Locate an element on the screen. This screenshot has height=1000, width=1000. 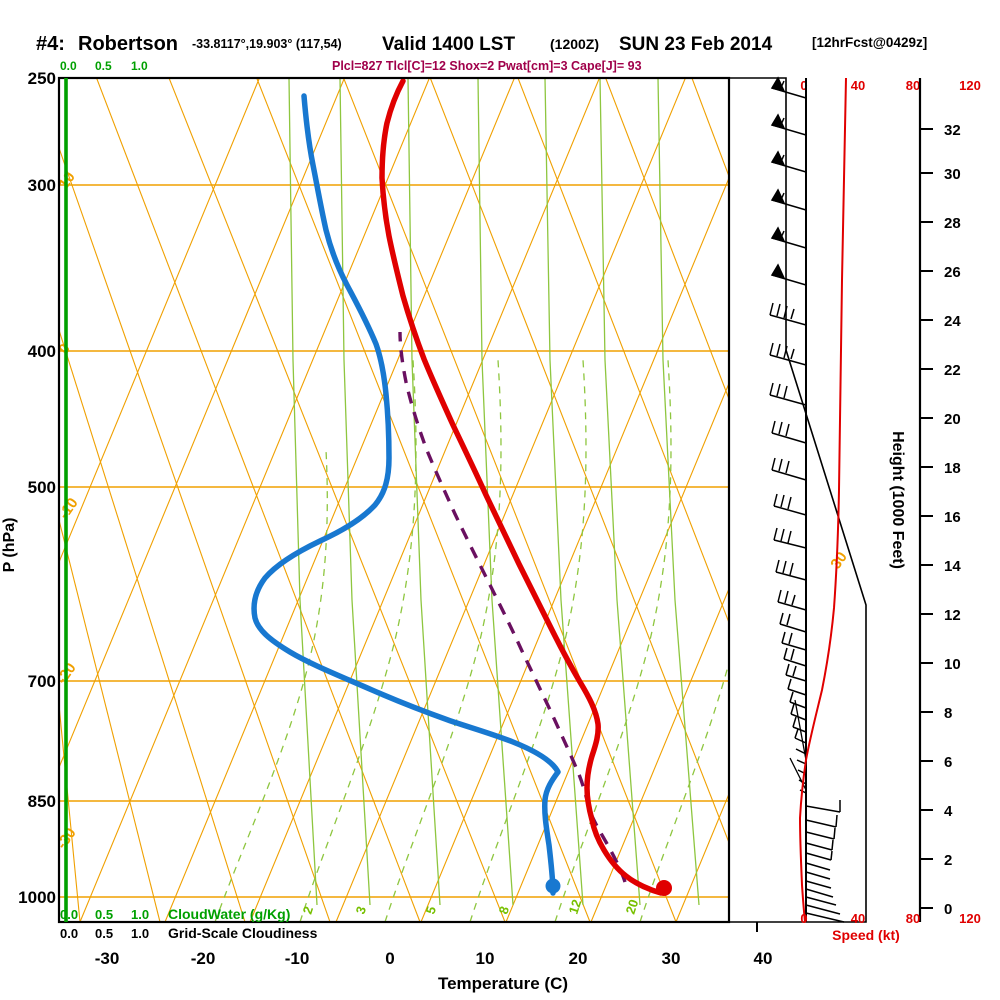
temperature-tick-0: 0 is located at coordinates (389, 958).